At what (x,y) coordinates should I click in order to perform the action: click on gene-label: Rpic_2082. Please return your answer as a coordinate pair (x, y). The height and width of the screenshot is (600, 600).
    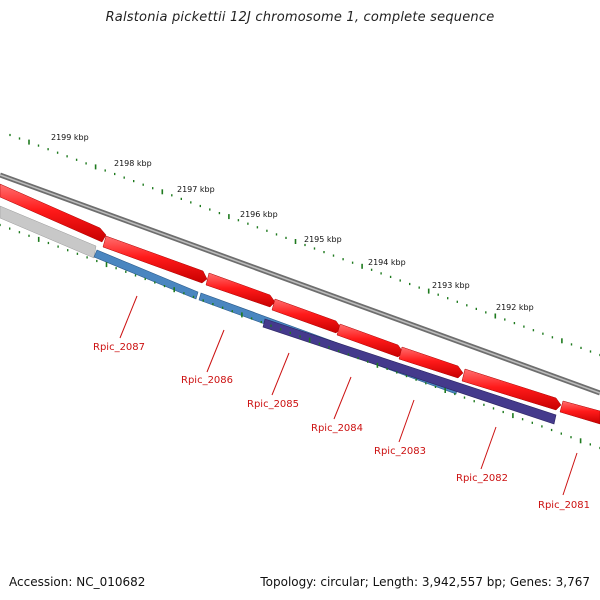
    Looking at the image, I should click on (482, 478).